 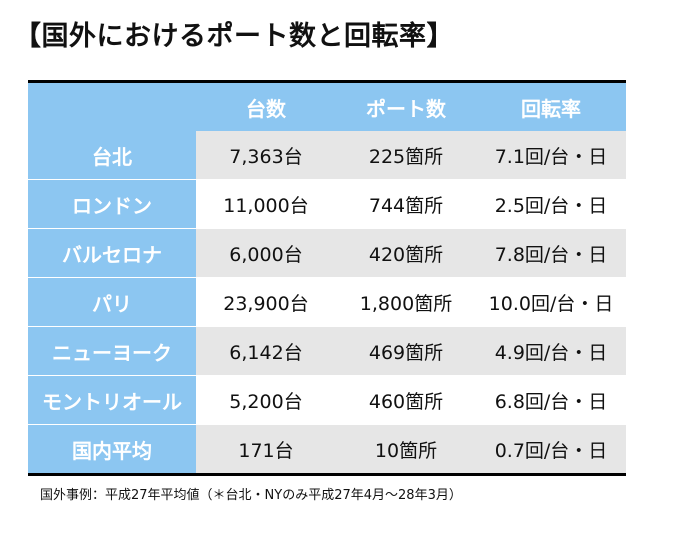 I want to click on cell-ports: 460箇所, so click(x=406, y=400).